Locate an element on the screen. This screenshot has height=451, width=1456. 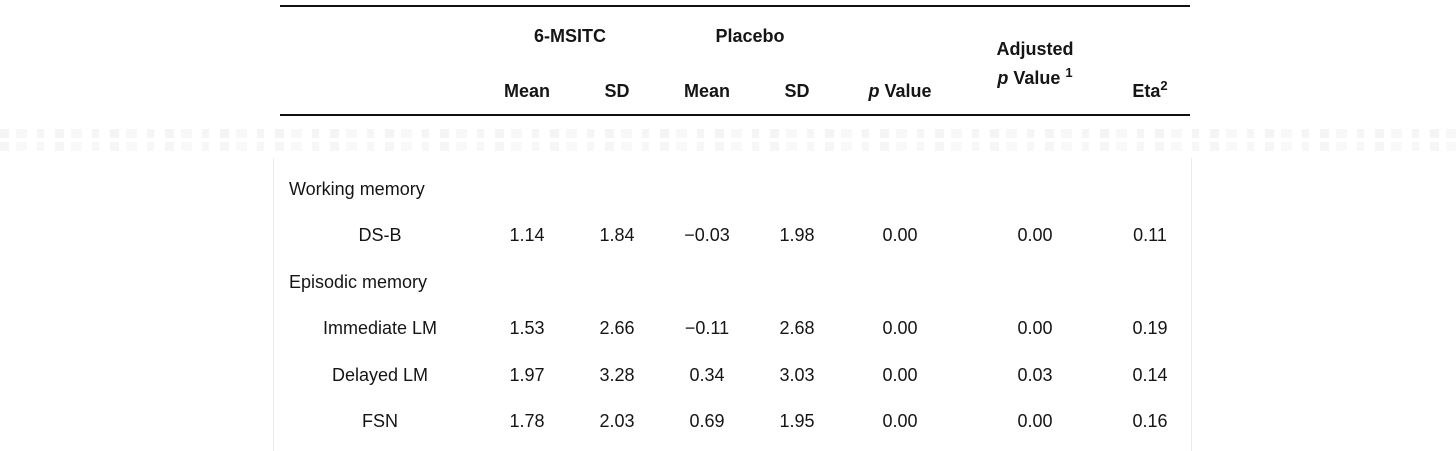
row-label: FSN is located at coordinates (380, 421).